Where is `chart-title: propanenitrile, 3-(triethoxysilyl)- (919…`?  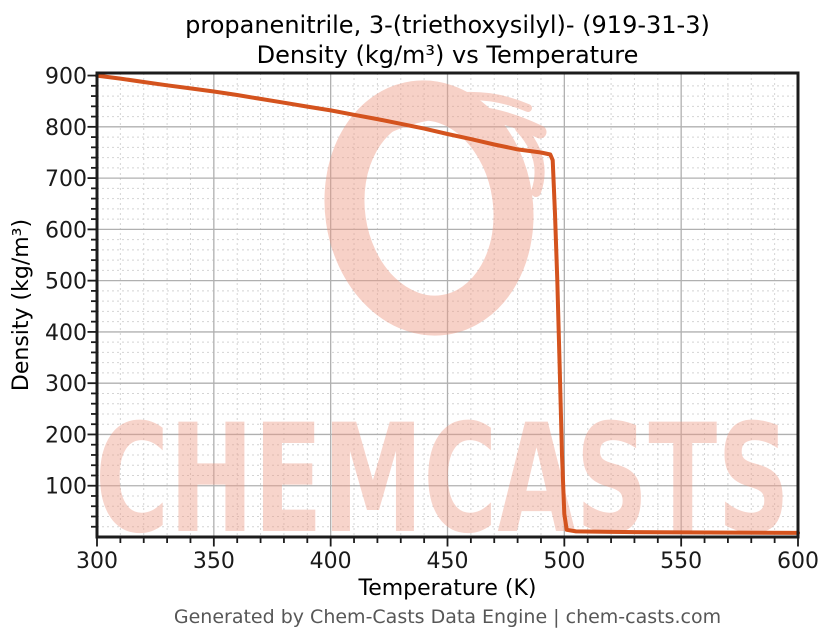 chart-title: propanenitrile, 3-(triethoxysilyl)- (919… is located at coordinates (447, 25).